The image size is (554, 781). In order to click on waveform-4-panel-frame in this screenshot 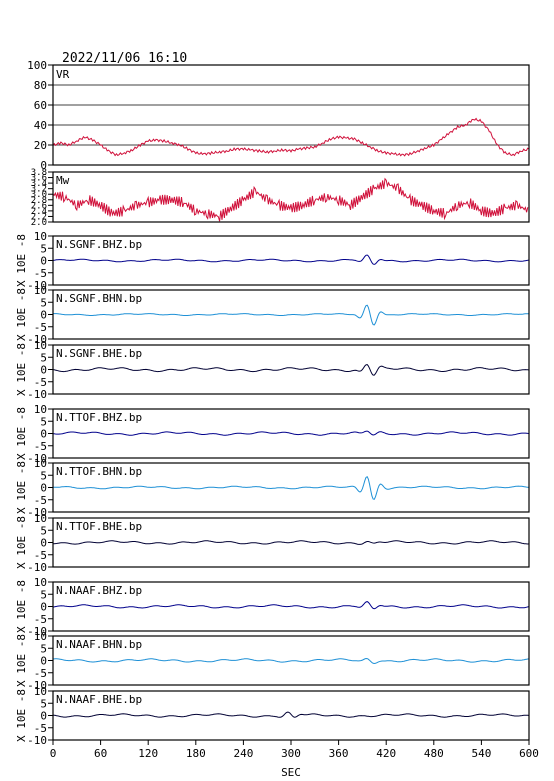, I will do `click(291, 487)`.